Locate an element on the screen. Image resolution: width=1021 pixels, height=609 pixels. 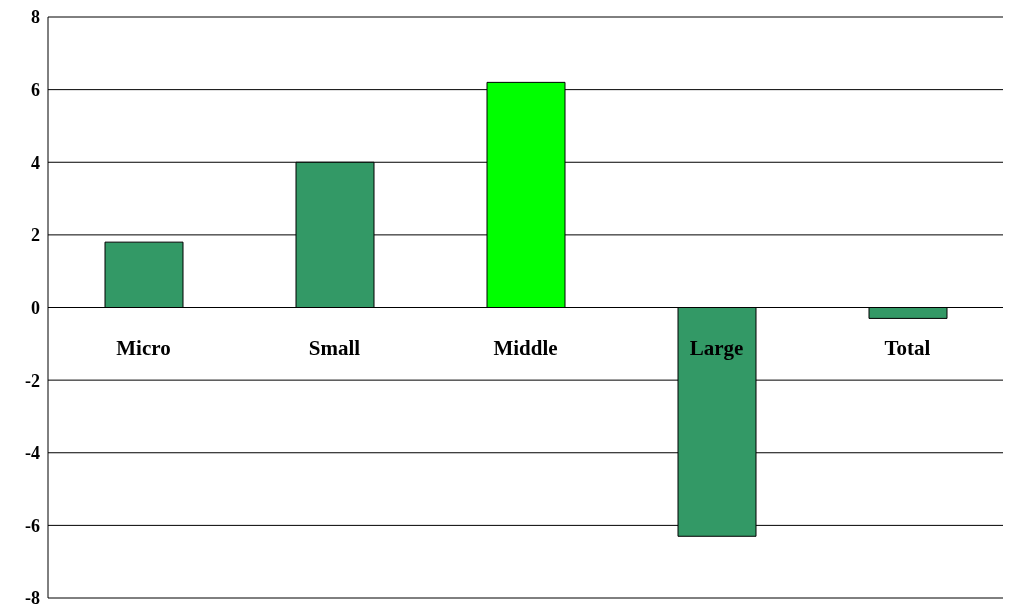
y-tick-label: 8 is located at coordinates (35, 17).